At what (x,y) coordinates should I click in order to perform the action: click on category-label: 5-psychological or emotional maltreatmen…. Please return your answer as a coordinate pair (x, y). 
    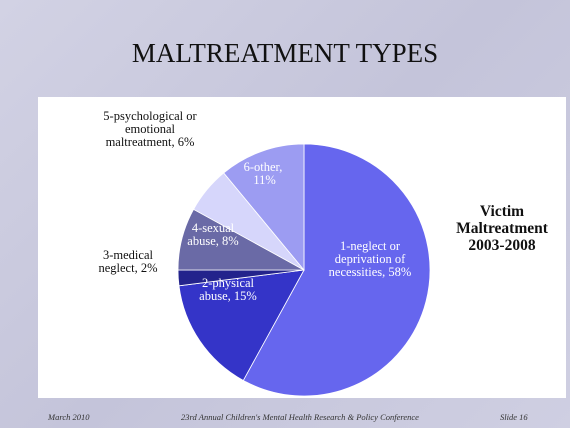
    Looking at the image, I should click on (150, 129).